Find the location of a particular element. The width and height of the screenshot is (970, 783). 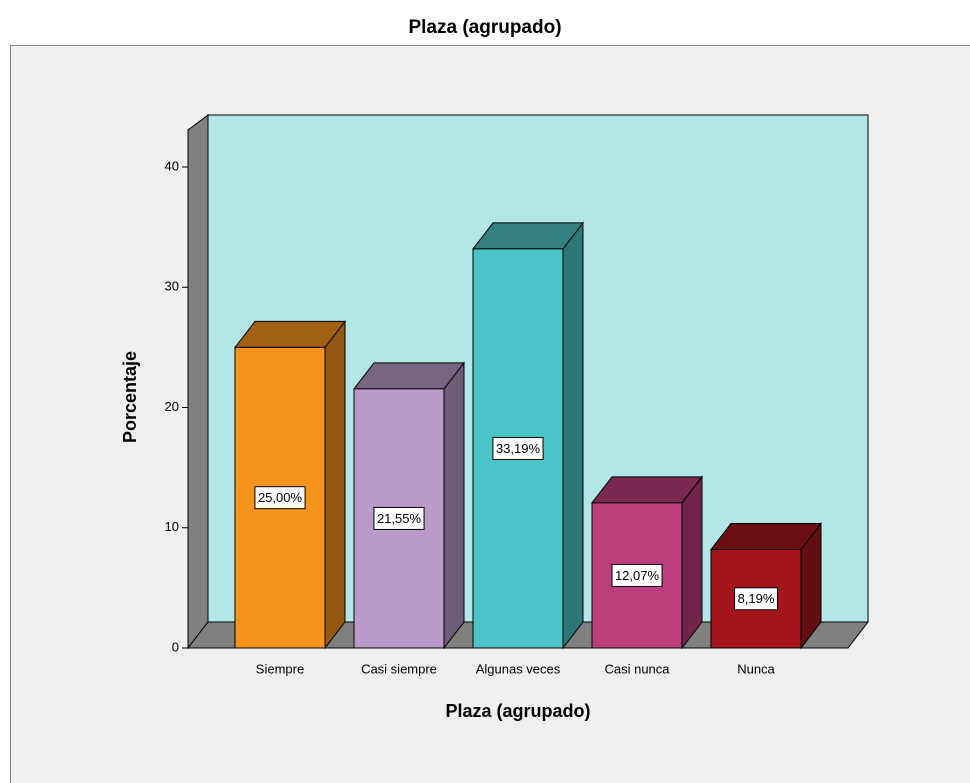

x-tick-label: Casi nunca is located at coordinates (637, 668).